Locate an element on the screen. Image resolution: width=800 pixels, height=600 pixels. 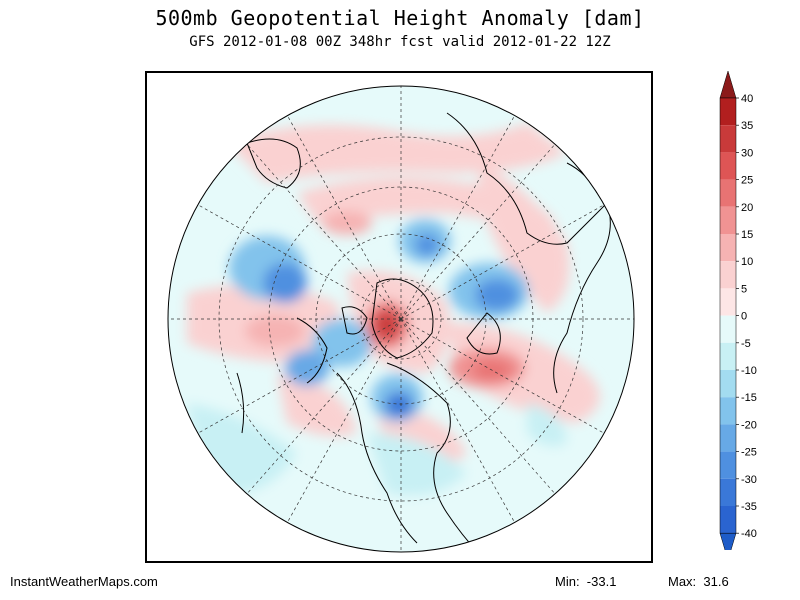
min-readout: Min: -33.1 is located at coordinates (585, 581).